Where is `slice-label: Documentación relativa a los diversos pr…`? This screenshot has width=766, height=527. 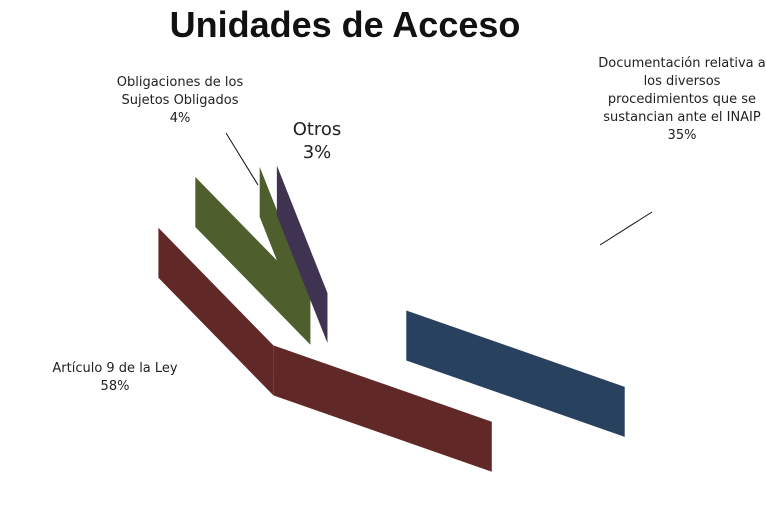 slice-label: Documentación relativa a los diversos pr… is located at coordinates (682, 100).